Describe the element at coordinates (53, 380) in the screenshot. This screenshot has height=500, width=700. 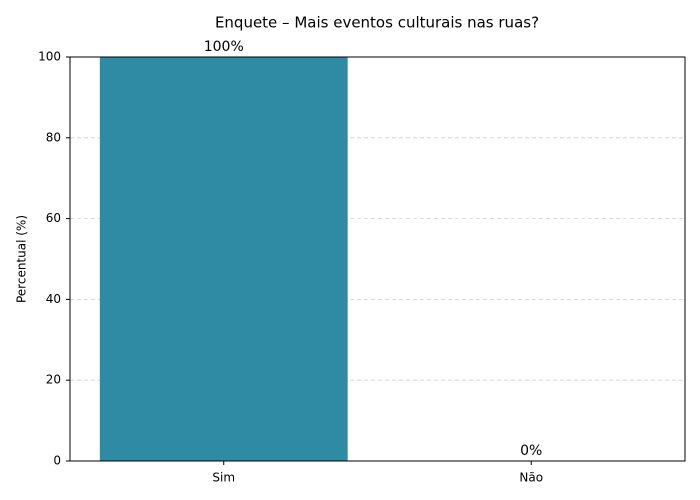
I see `y-tick-label: 20` at that location.